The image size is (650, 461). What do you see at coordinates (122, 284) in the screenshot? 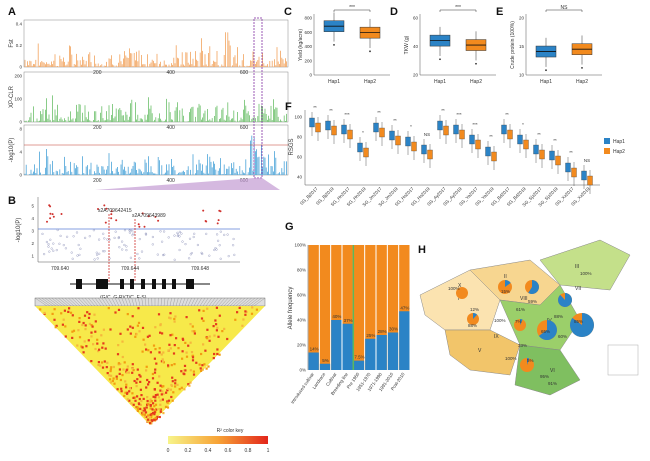
I see `gene-exon` at bounding box center [122, 284].